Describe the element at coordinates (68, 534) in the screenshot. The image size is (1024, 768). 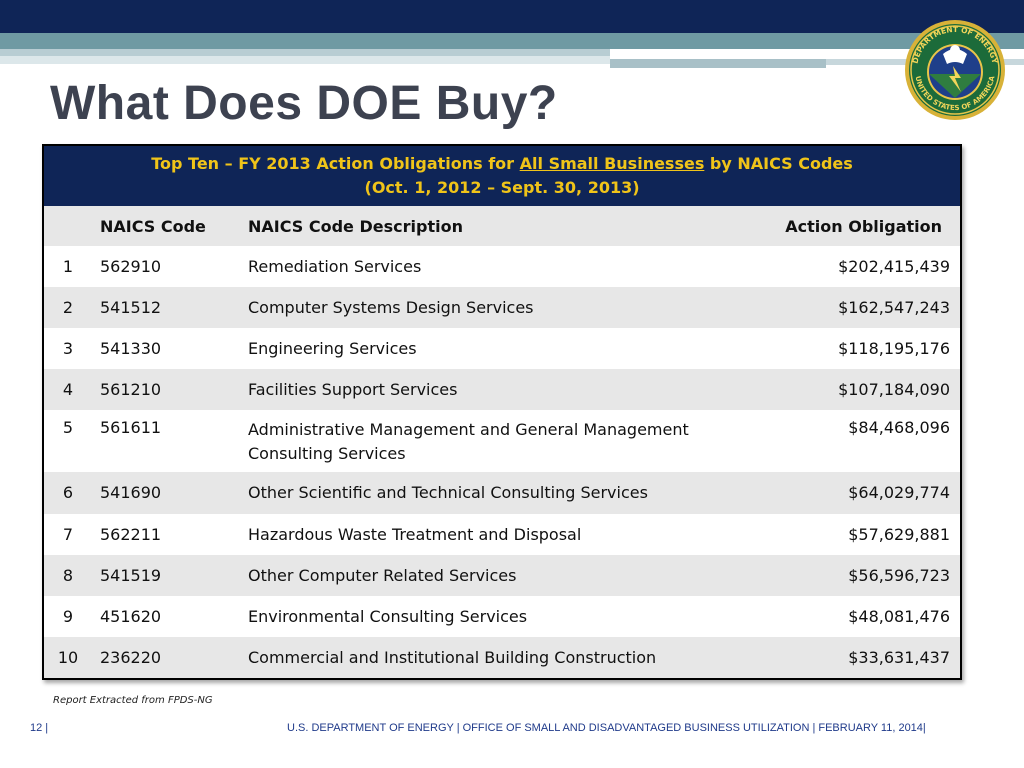
I see `row-rank: 7` at that location.